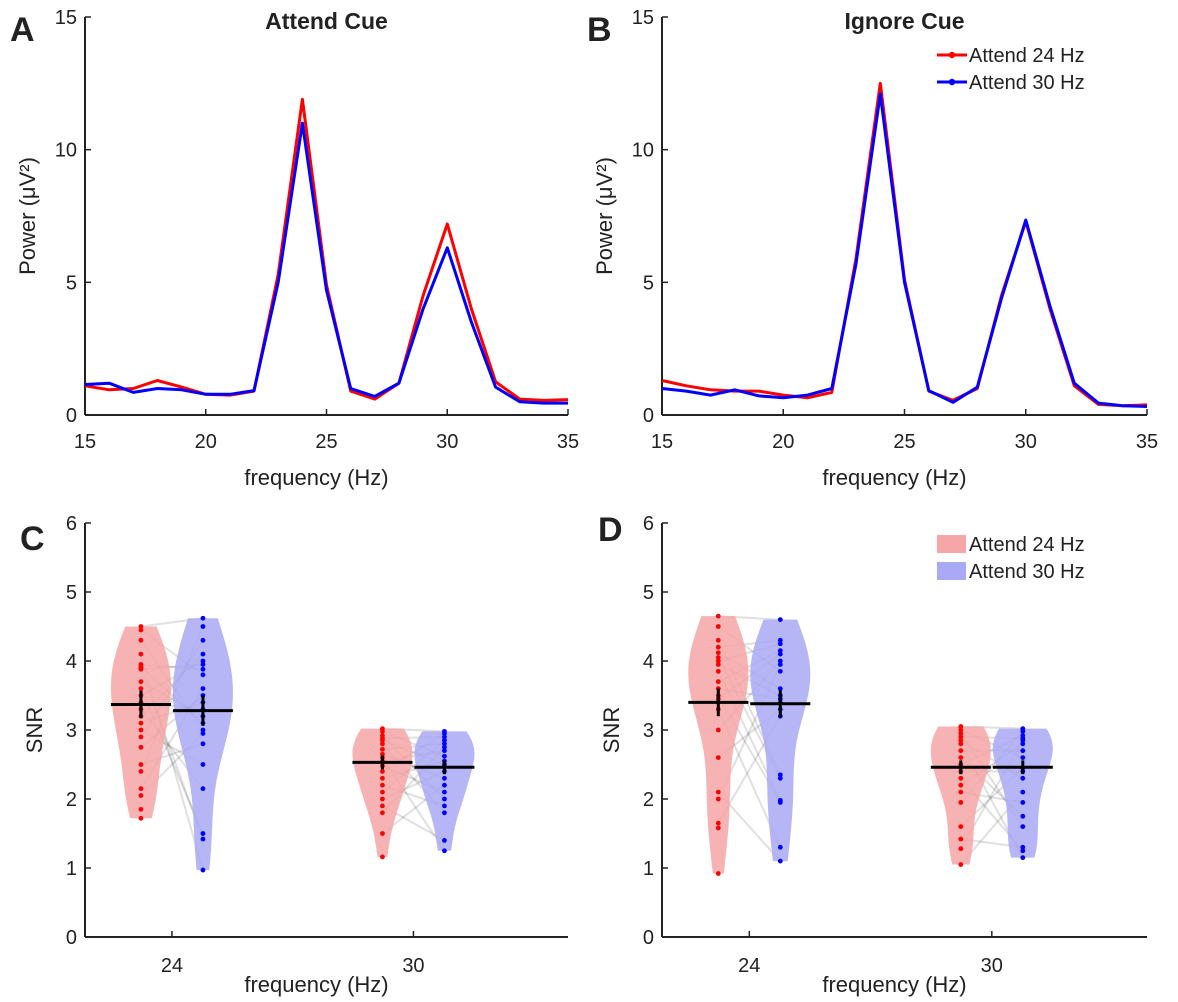 The width and height of the screenshot is (1178, 1002). Describe the element at coordinates (22, 30) in the screenshot. I see `panel-letter: A` at that location.